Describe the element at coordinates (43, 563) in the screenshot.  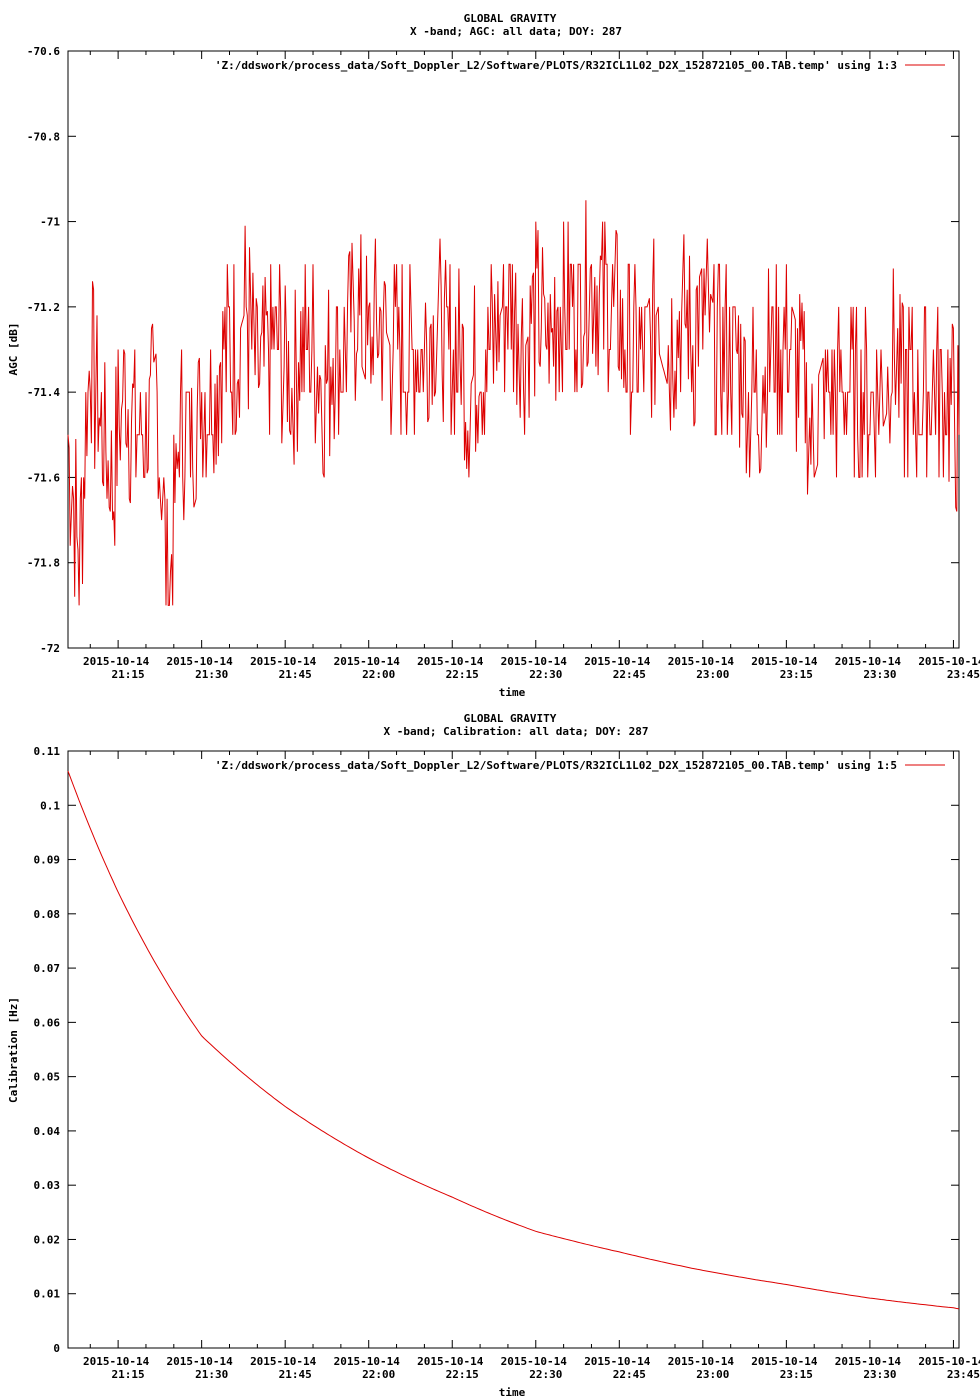
I see `y-tick-label: -71.8` at that location.